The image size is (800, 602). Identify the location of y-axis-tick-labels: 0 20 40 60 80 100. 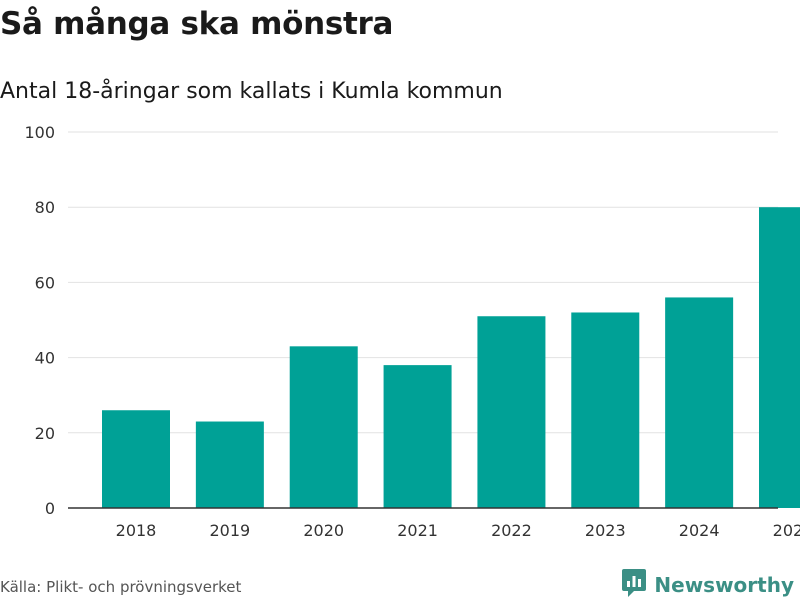
(39, 320).